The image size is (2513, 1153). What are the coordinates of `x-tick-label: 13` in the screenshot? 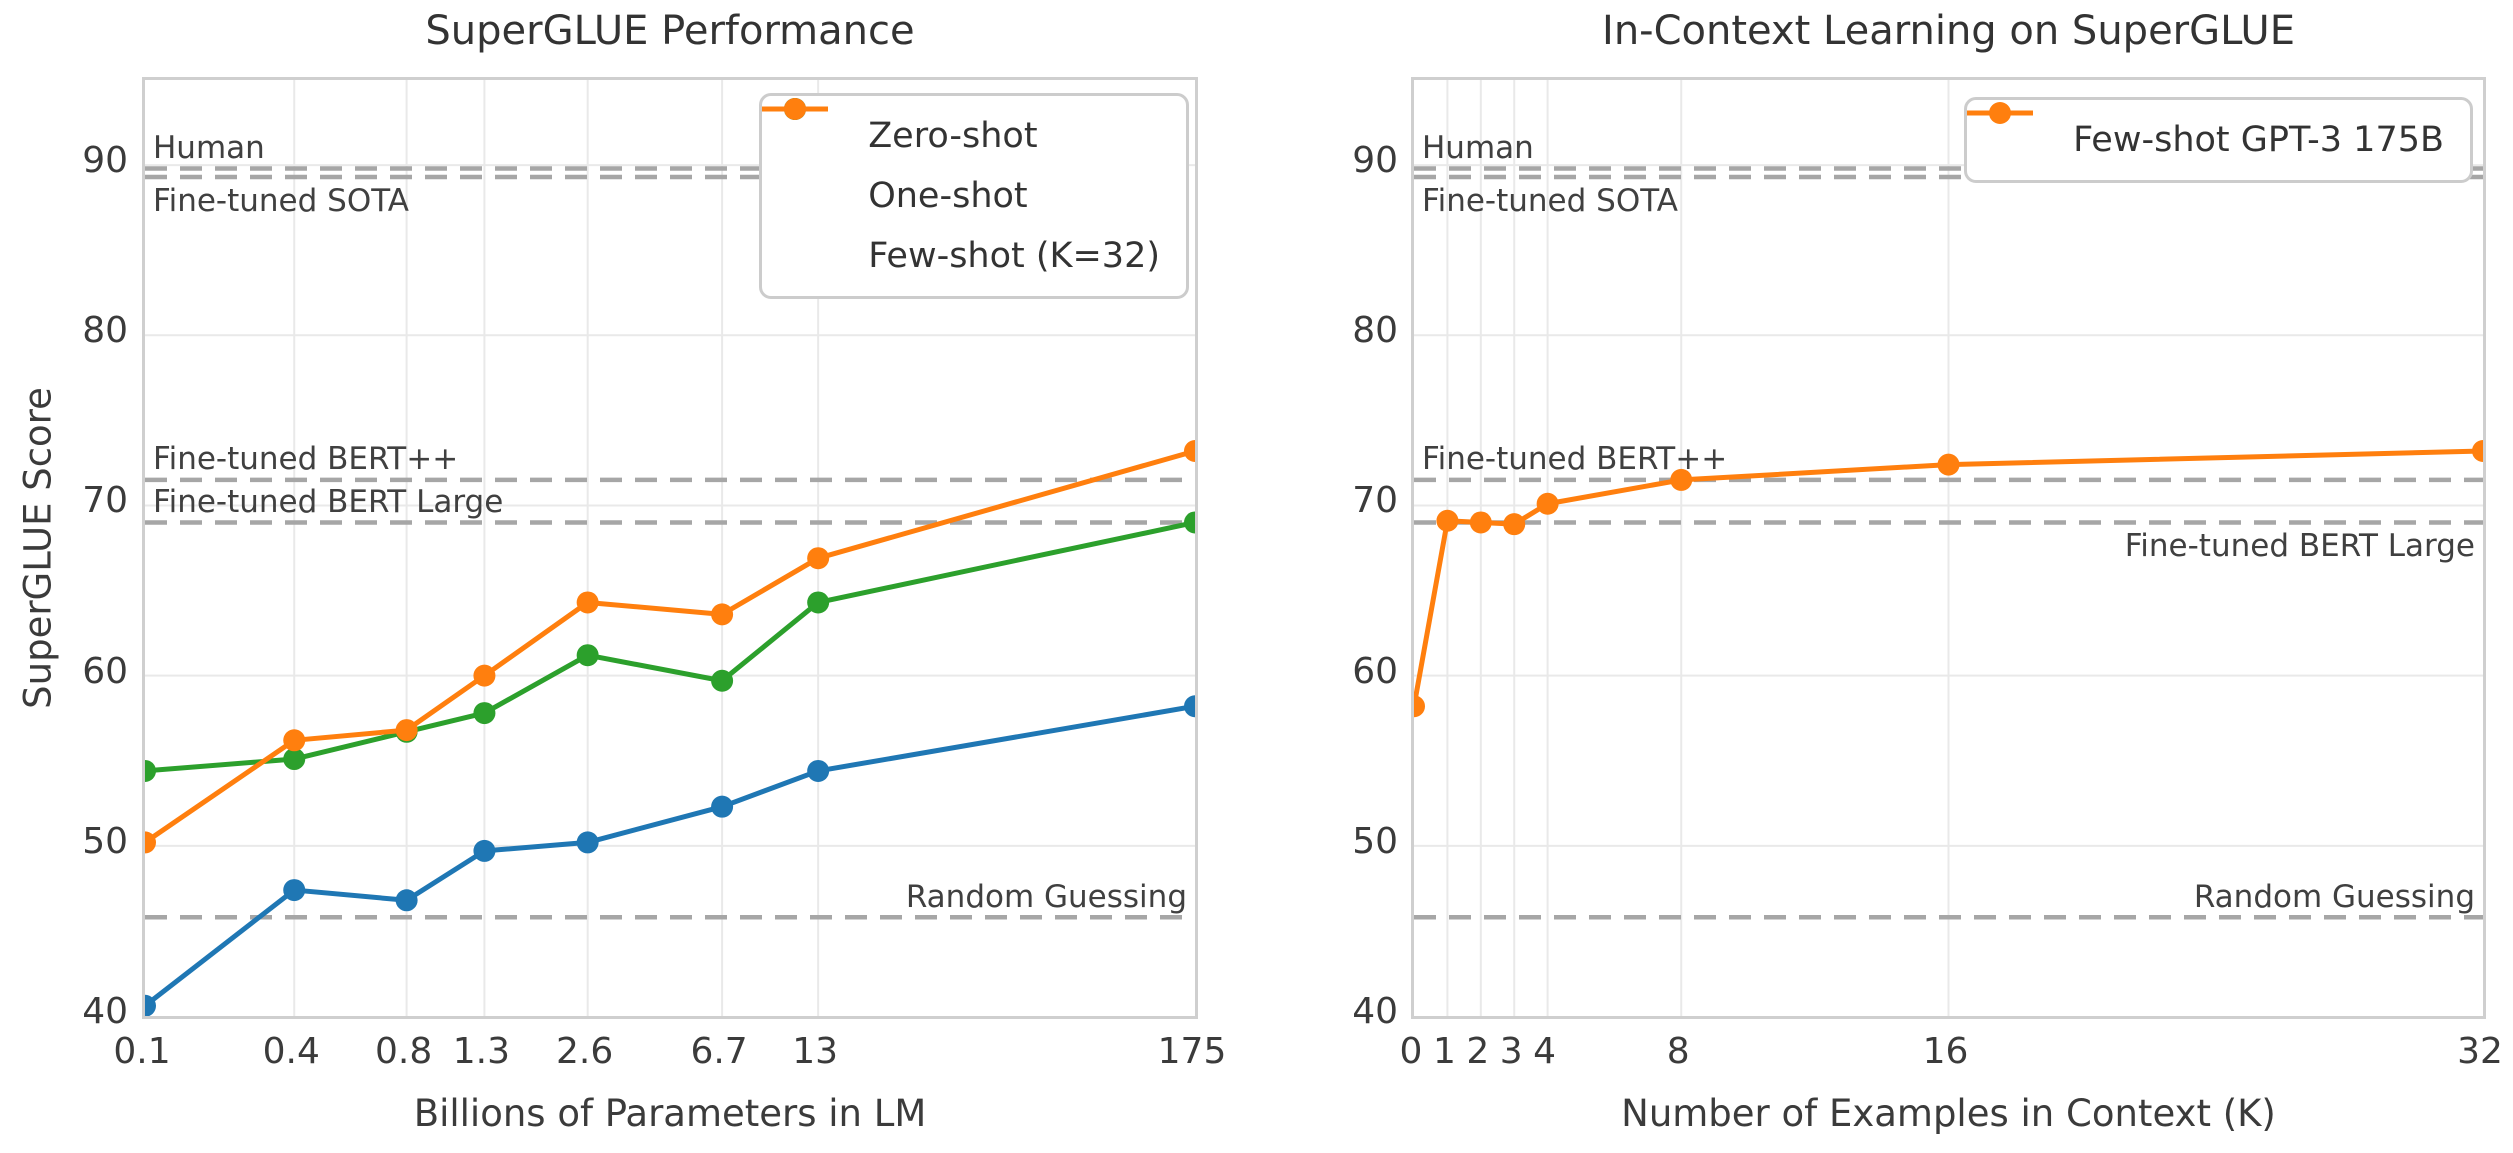 It's located at (815, 1051).